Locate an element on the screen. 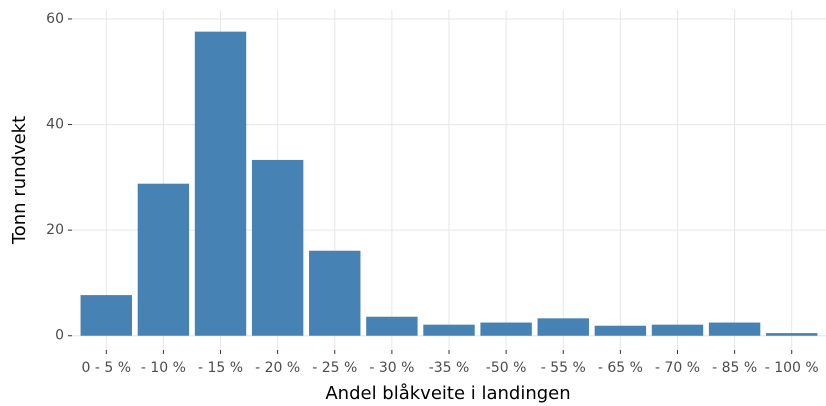 This screenshot has width=826, height=406. x-axis-title: Andel blåkveite i landingen is located at coordinates (447, 393).